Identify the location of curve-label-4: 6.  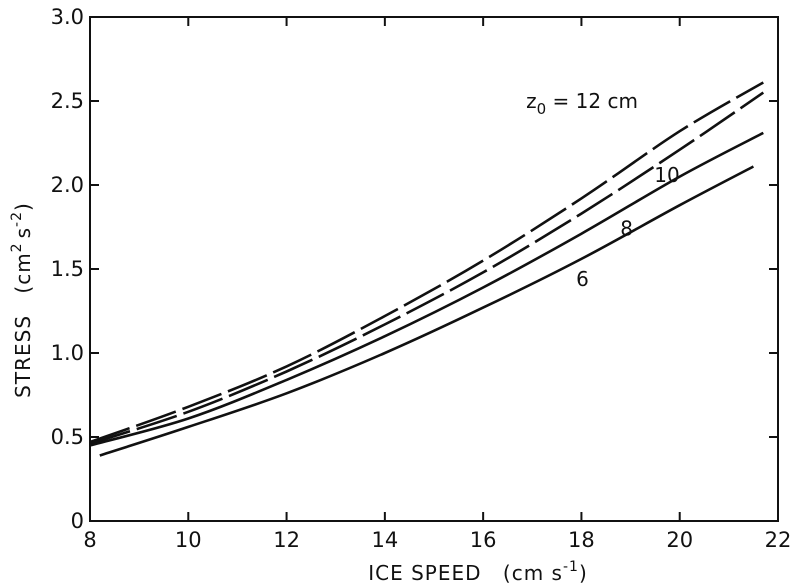
(582, 279).